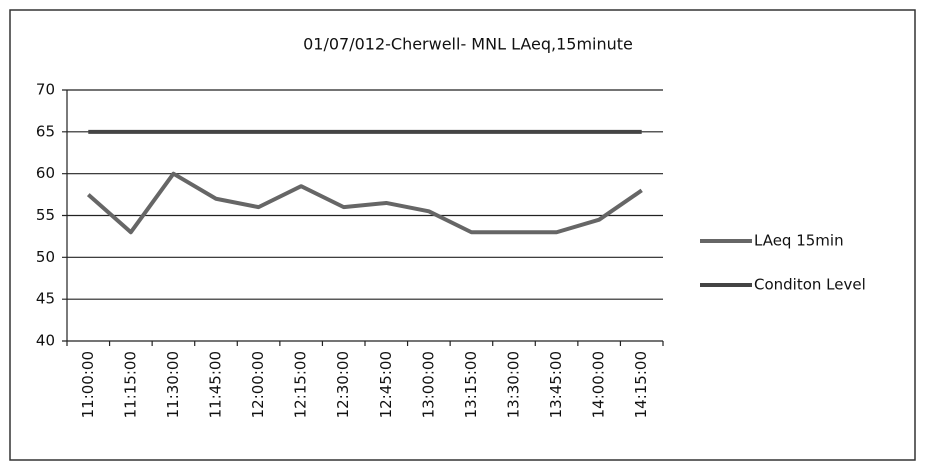  What do you see at coordinates (130, 384) in the screenshot?
I see `x-tick-label: 11:15:00` at bounding box center [130, 384].